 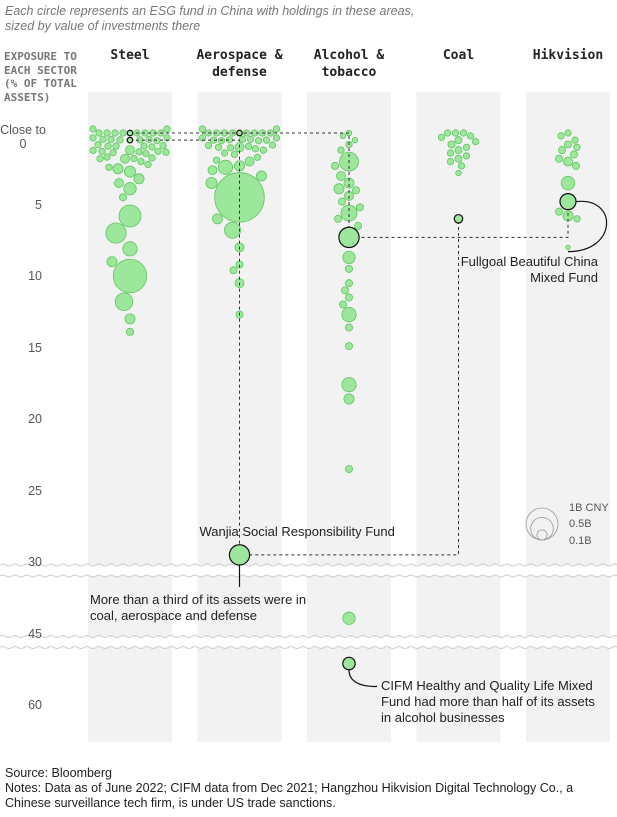 What do you see at coordinates (589, 508) in the screenshot?
I see `size-legend-label: 1B CNY` at bounding box center [589, 508].